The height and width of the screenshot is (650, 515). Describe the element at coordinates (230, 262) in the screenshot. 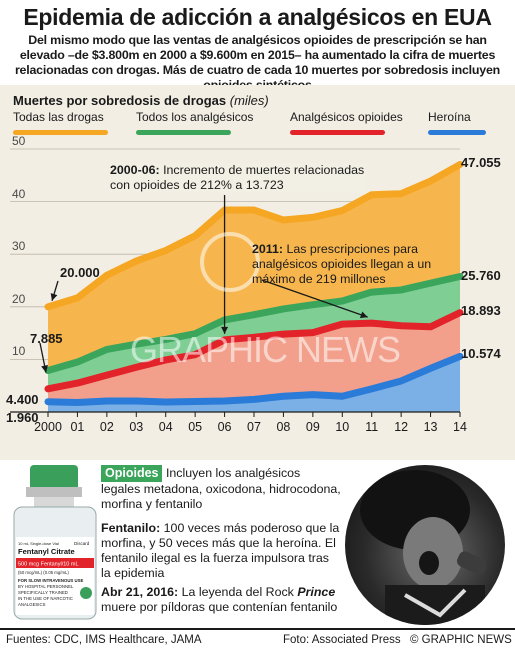

I see `watermark-logo` at that location.